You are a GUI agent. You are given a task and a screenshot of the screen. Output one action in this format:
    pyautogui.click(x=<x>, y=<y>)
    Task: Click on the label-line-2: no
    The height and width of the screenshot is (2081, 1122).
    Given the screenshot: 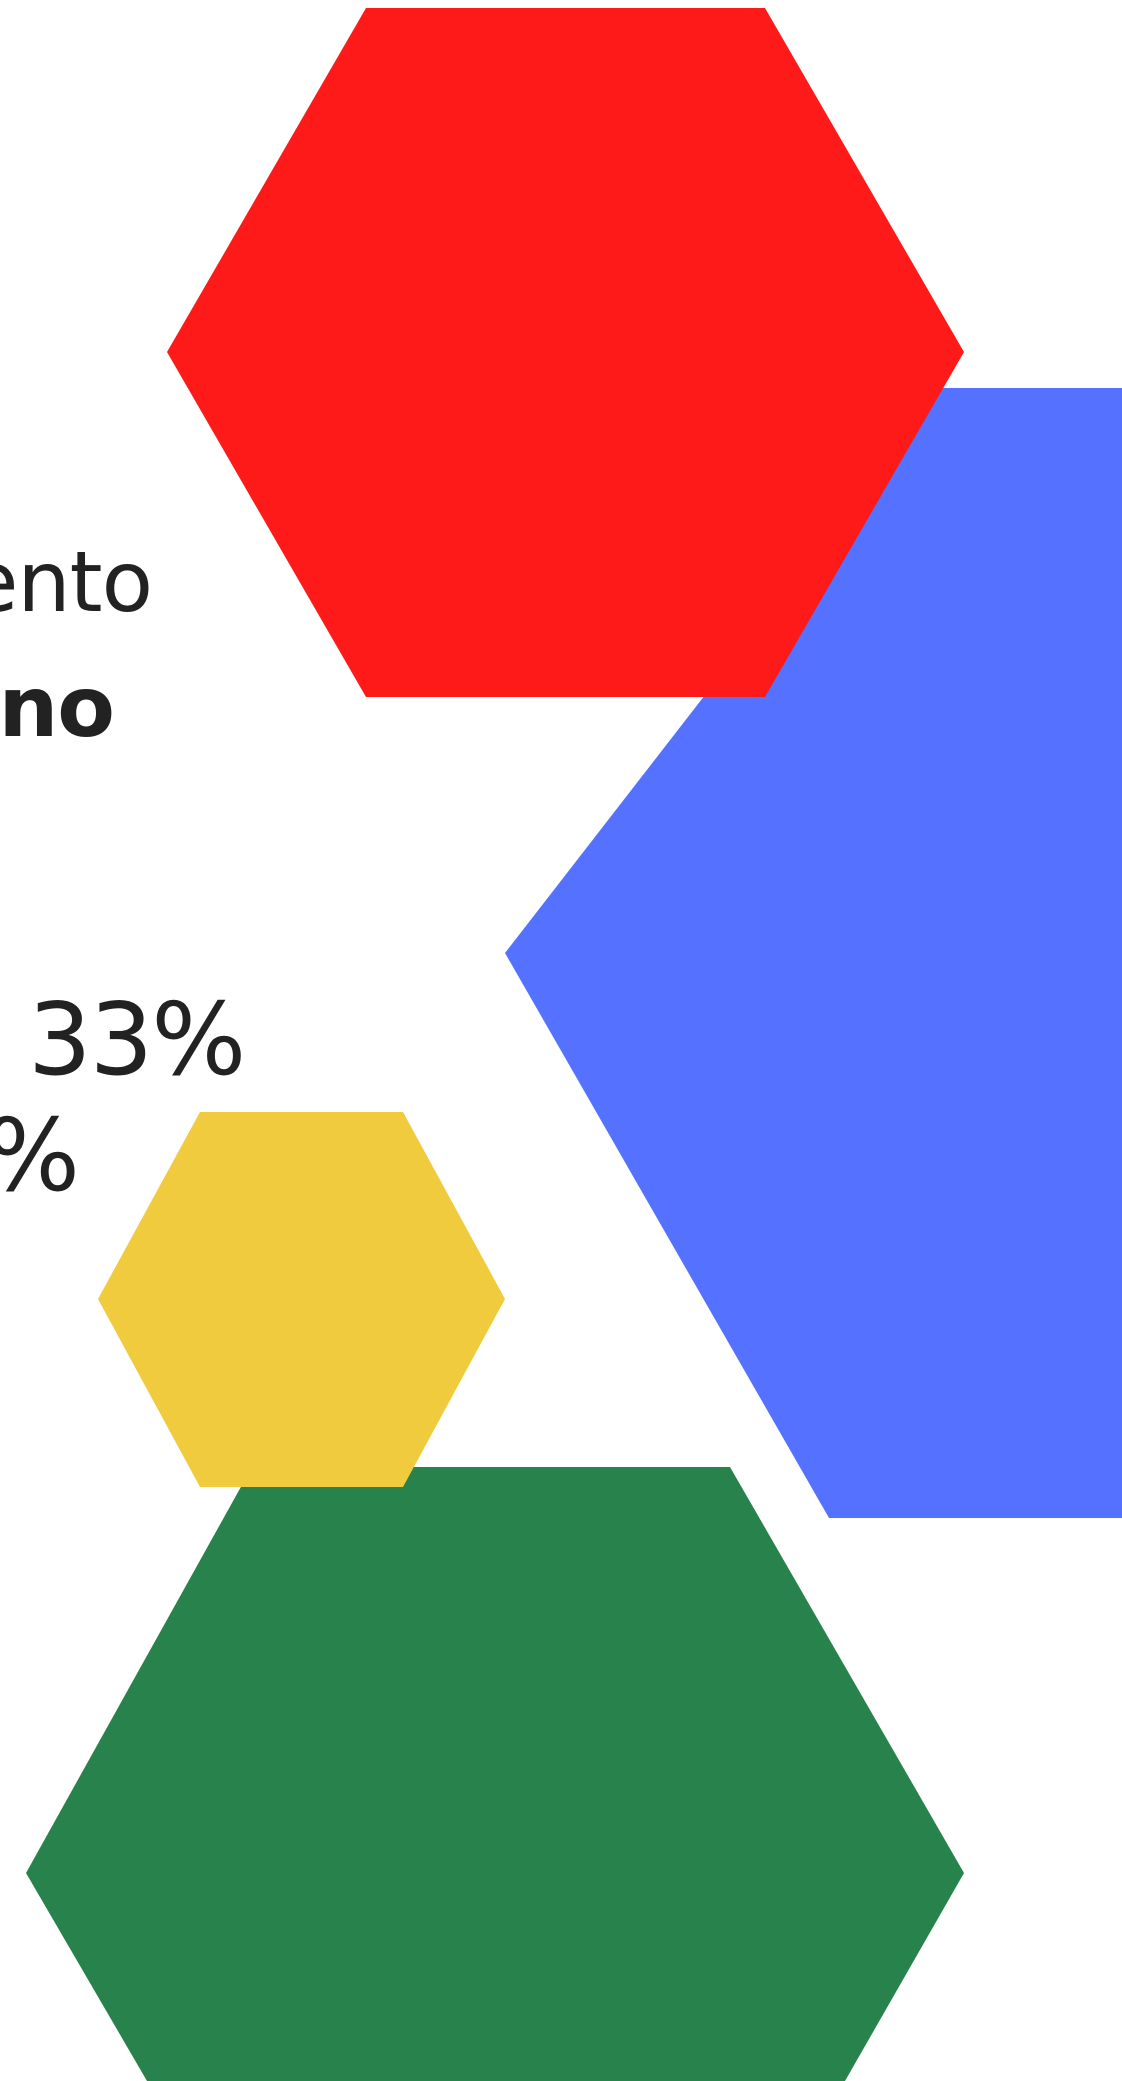 What is the action you would take?
    pyautogui.click(x=57, y=707)
    